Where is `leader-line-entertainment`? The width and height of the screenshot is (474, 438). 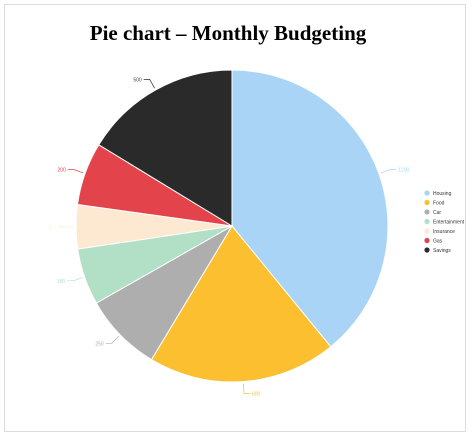 leader-line-entertainment is located at coordinates (75, 279).